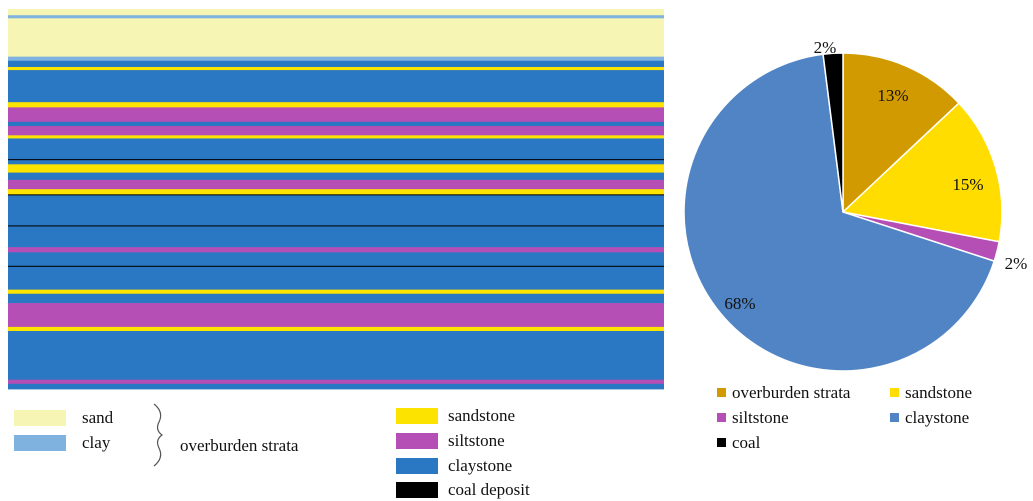 Image resolution: width=1033 pixels, height=501 pixels. I want to click on pie-label-overburden-strata: 13%, so click(892, 95).